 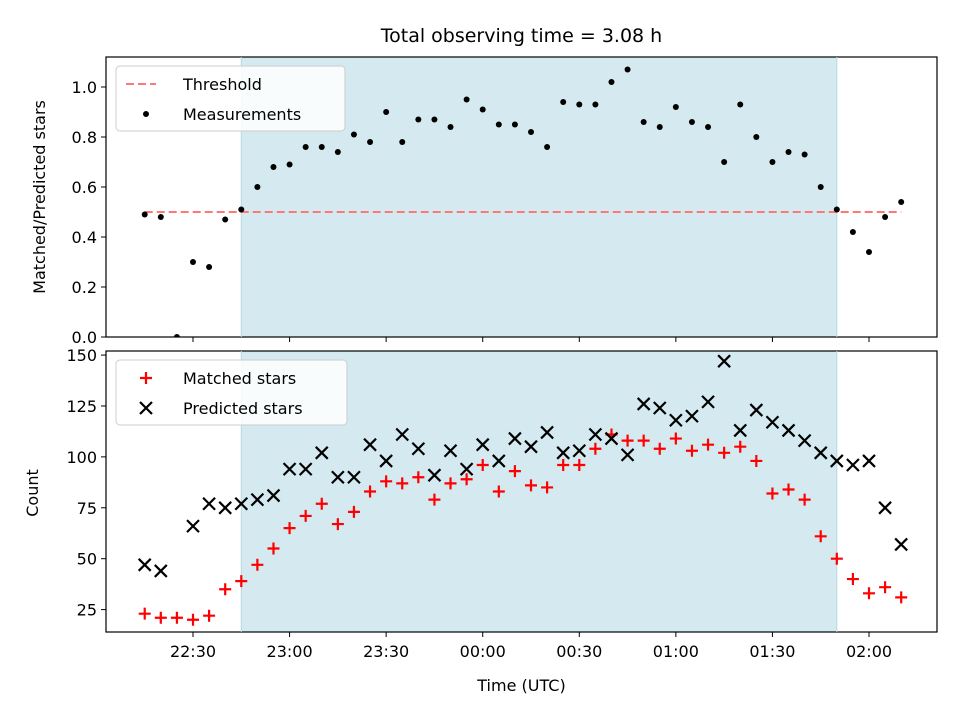 I want to click on y-tick-label: 75, so click(x=87, y=508).